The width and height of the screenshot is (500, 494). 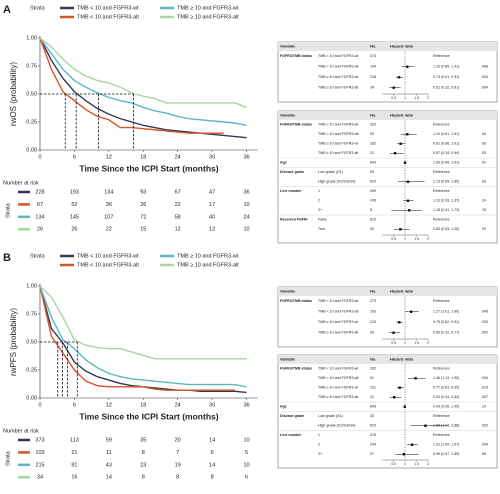 What do you see at coordinates (372, 378) in the screenshot?
I see `forest-n: 91` at bounding box center [372, 378].